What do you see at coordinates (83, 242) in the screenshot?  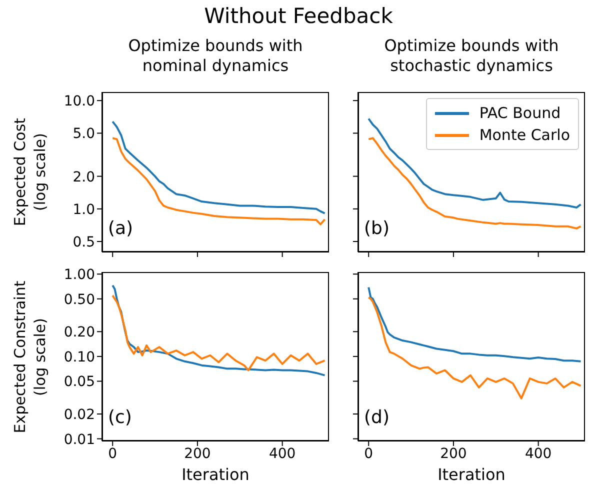 I see `y-tick-label: 0.5` at bounding box center [83, 242].